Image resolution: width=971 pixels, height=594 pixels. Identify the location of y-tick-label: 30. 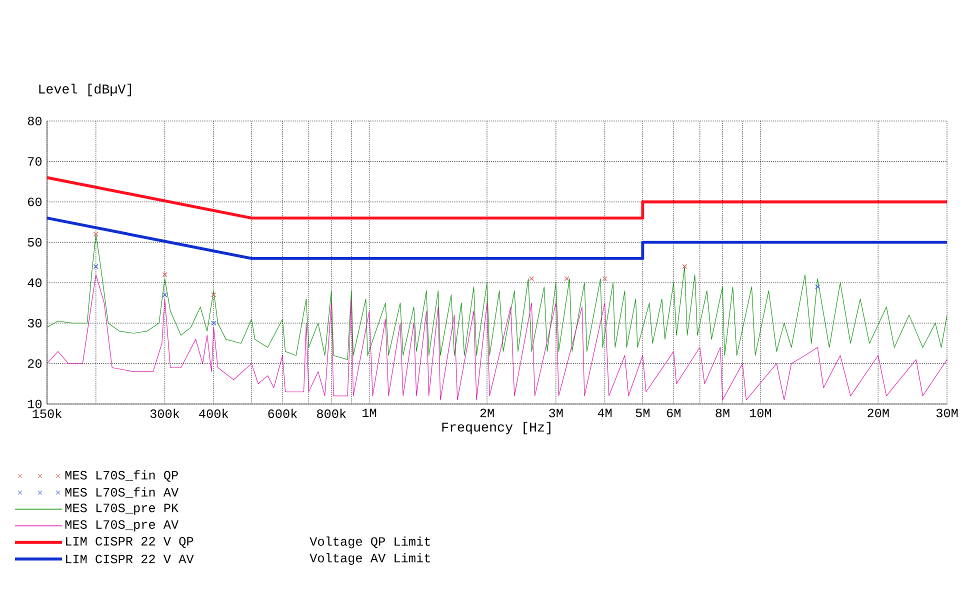
(35, 323).